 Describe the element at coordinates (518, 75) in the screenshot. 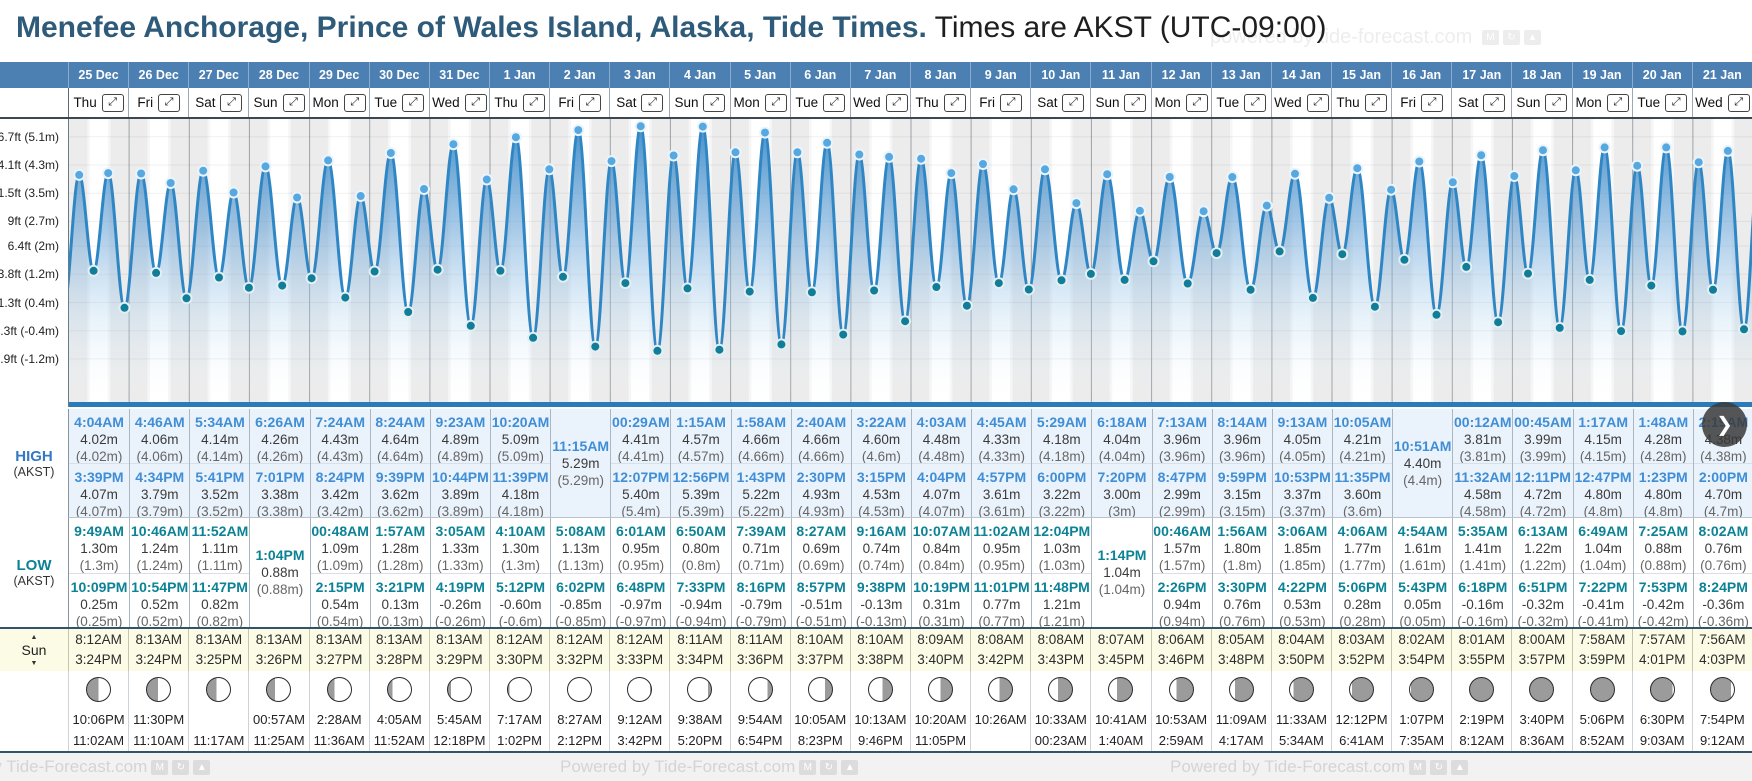

I see `day-date-header: 1 Jan` at that location.